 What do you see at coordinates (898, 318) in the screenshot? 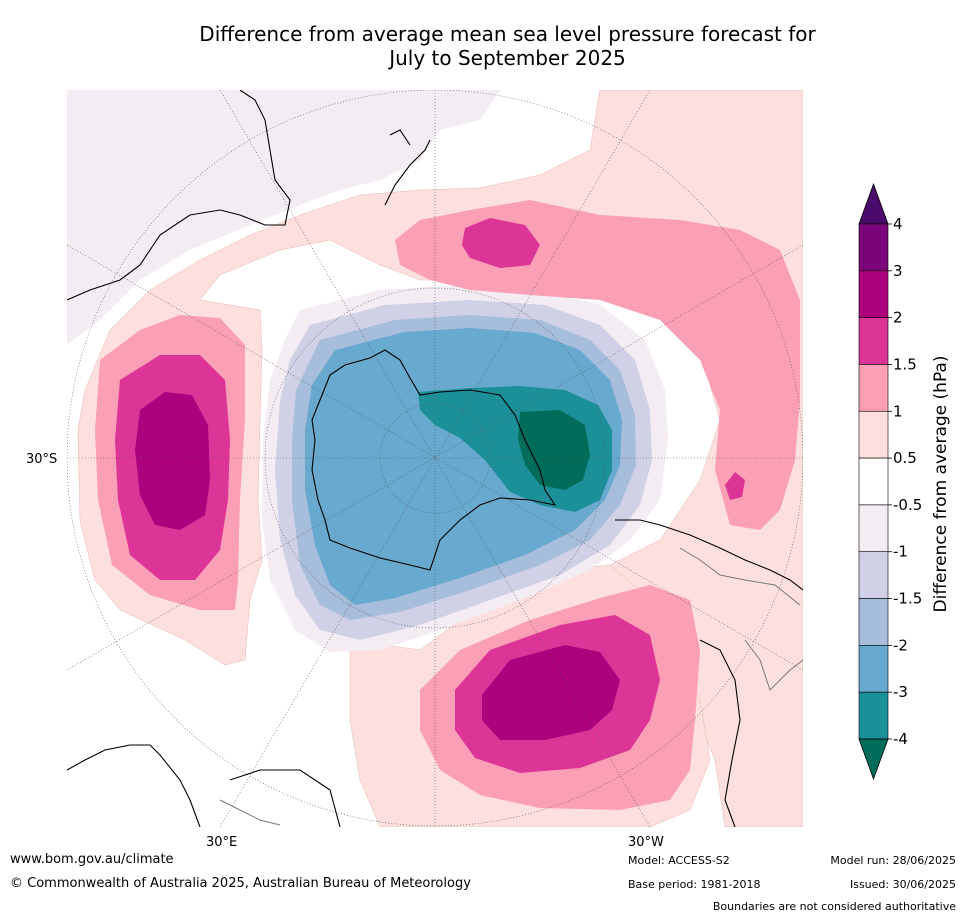
I see `colorbar-tick-label: 2` at bounding box center [898, 318].